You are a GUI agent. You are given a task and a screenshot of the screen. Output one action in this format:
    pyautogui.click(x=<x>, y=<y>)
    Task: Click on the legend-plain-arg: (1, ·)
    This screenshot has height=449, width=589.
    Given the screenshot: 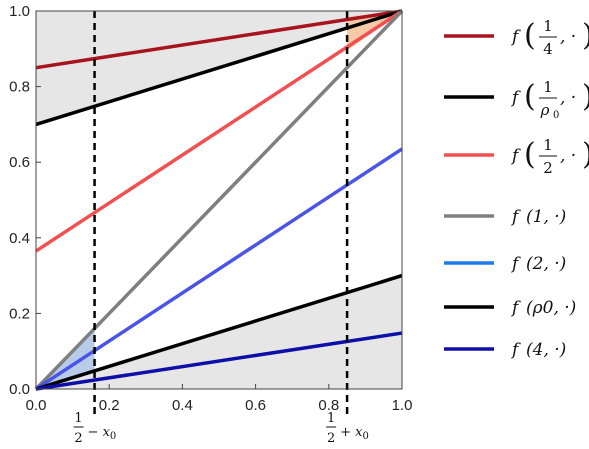 What is the action you would take?
    pyautogui.click(x=546, y=217)
    